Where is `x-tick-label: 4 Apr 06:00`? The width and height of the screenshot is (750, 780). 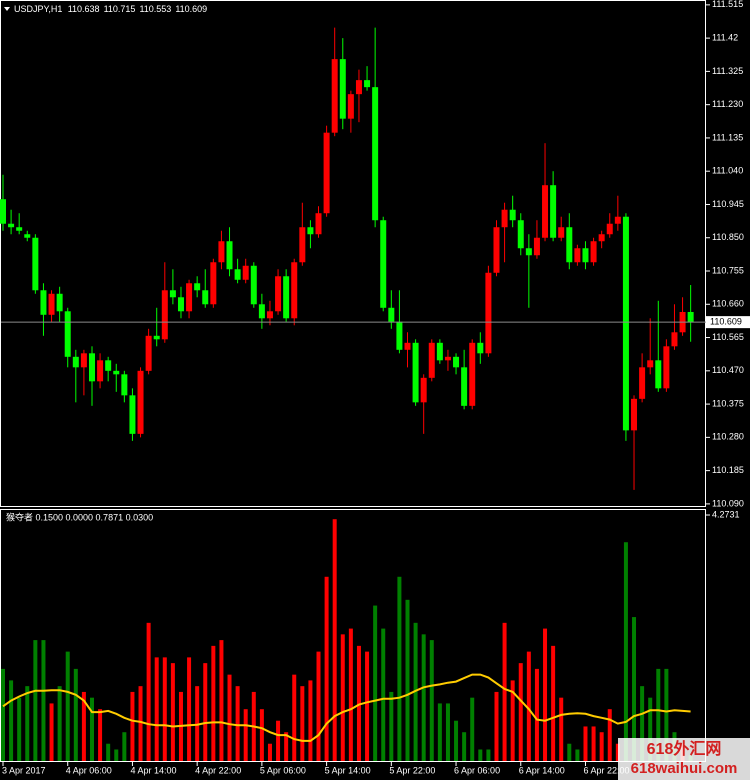 x-tick-label: 4 Apr 06:00 is located at coordinates (89, 770).